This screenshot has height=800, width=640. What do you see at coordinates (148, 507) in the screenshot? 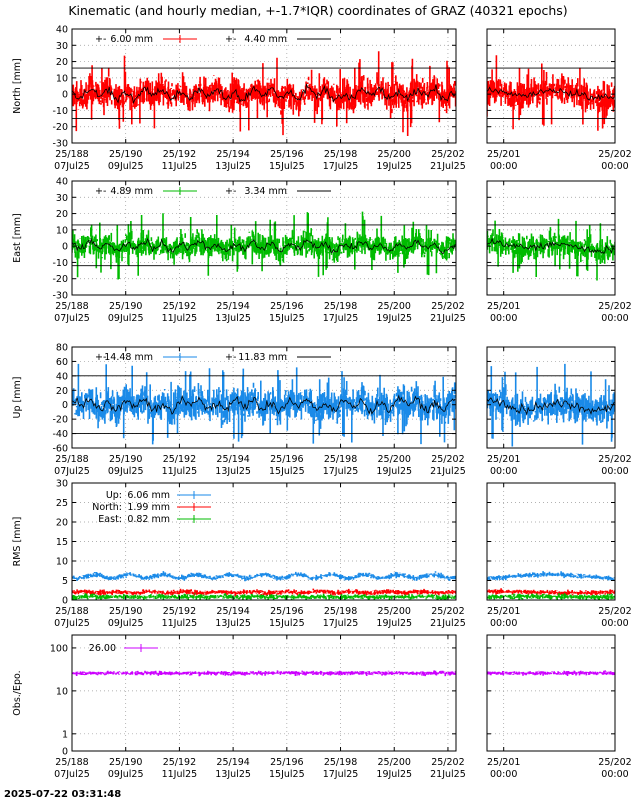
I see `legend-value: 1.99 mm` at bounding box center [148, 507].